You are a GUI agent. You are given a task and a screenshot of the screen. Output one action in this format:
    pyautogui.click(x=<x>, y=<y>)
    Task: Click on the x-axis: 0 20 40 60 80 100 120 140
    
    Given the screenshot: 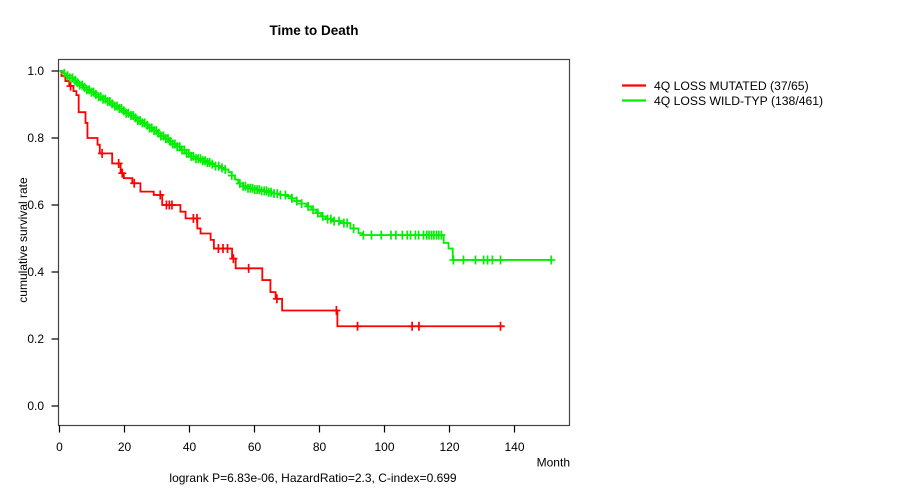 What is the action you would take?
    pyautogui.click(x=290, y=439)
    